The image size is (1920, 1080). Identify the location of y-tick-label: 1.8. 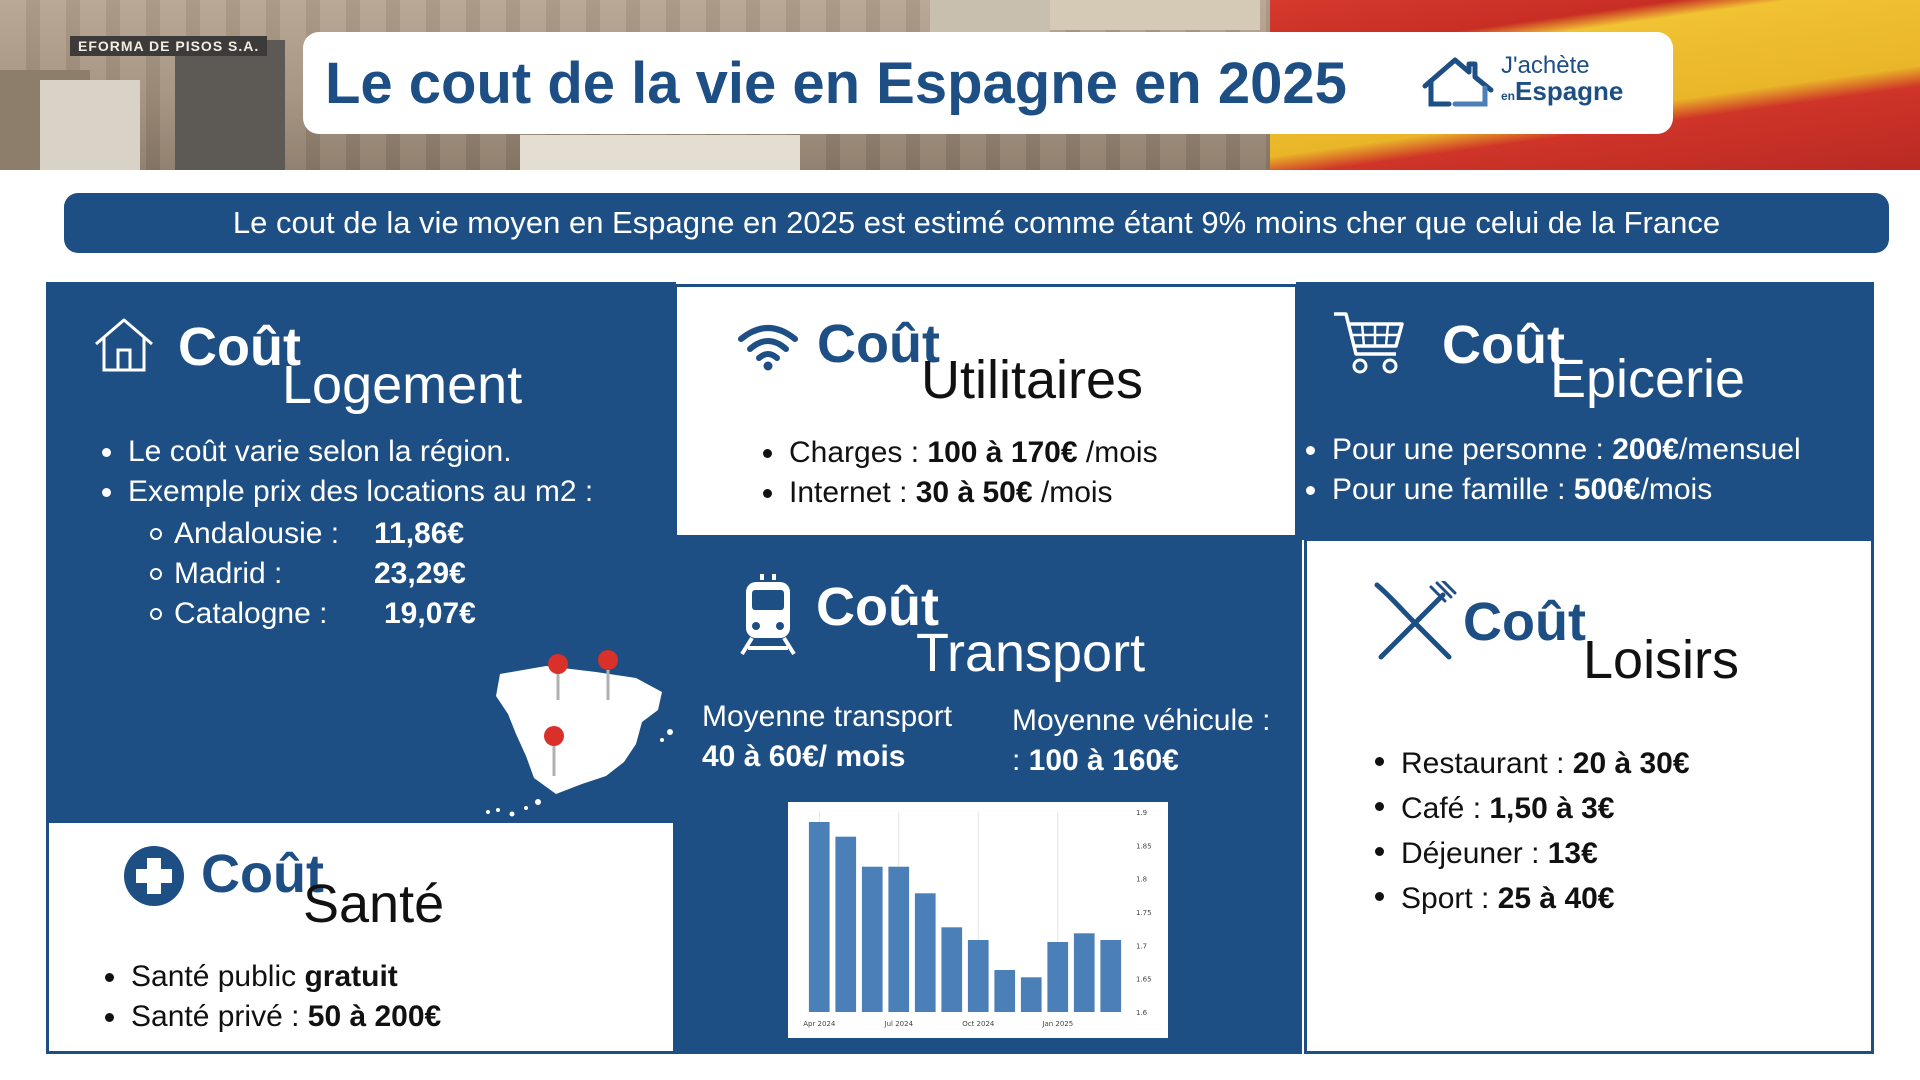
(1141, 880).